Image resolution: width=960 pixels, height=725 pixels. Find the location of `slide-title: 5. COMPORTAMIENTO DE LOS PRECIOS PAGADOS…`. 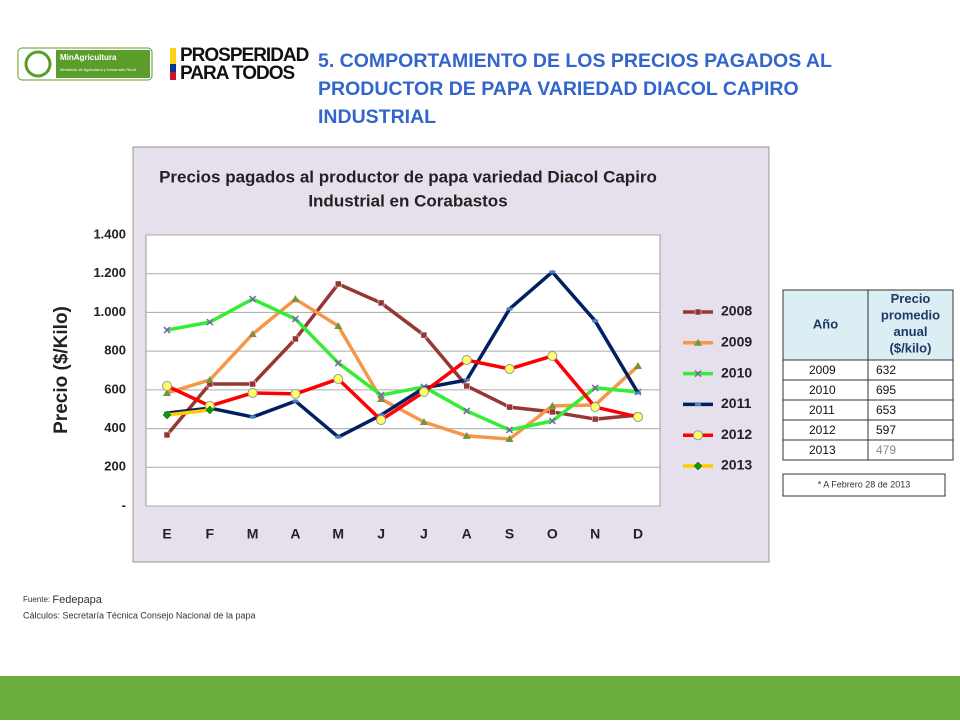

slide-title: 5. COMPORTAMIENTO DE LOS PRECIOS PAGADOS… is located at coordinates (575, 61).